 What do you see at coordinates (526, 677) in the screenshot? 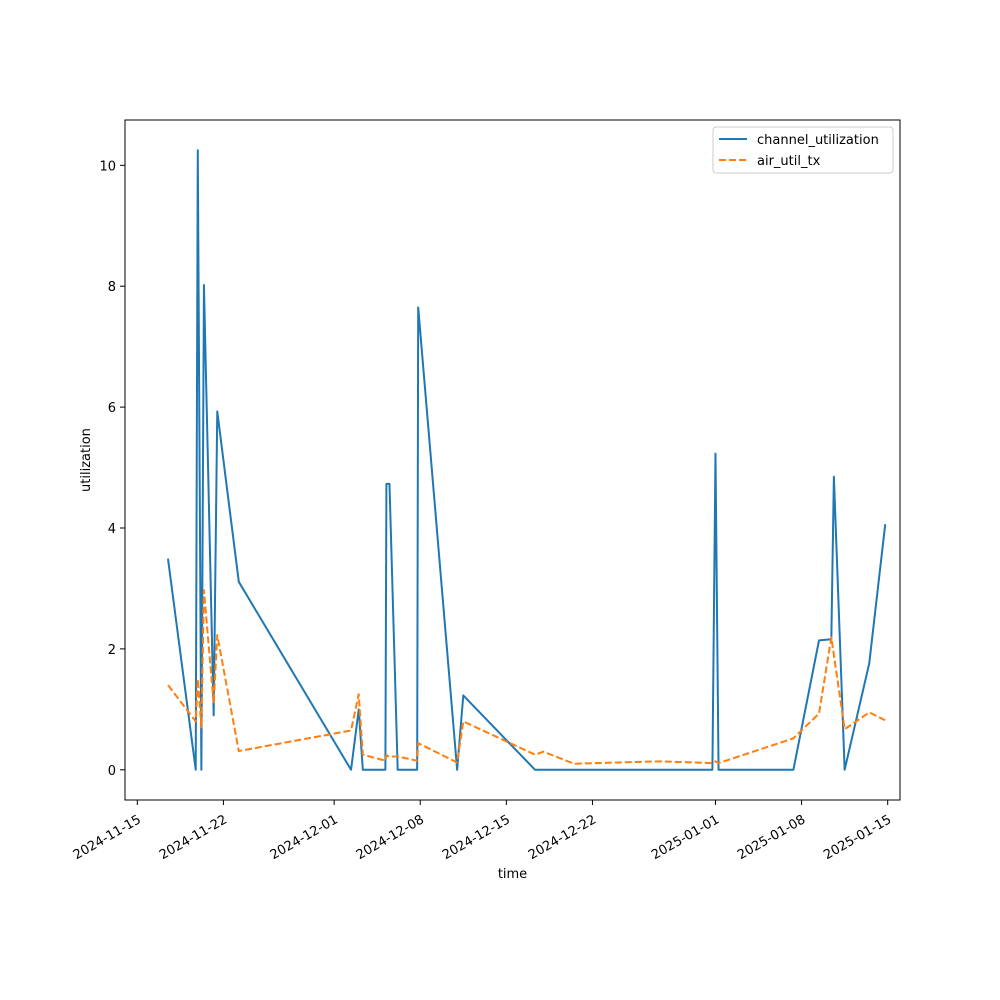
I see `series-line-air-util-tx` at bounding box center [526, 677].